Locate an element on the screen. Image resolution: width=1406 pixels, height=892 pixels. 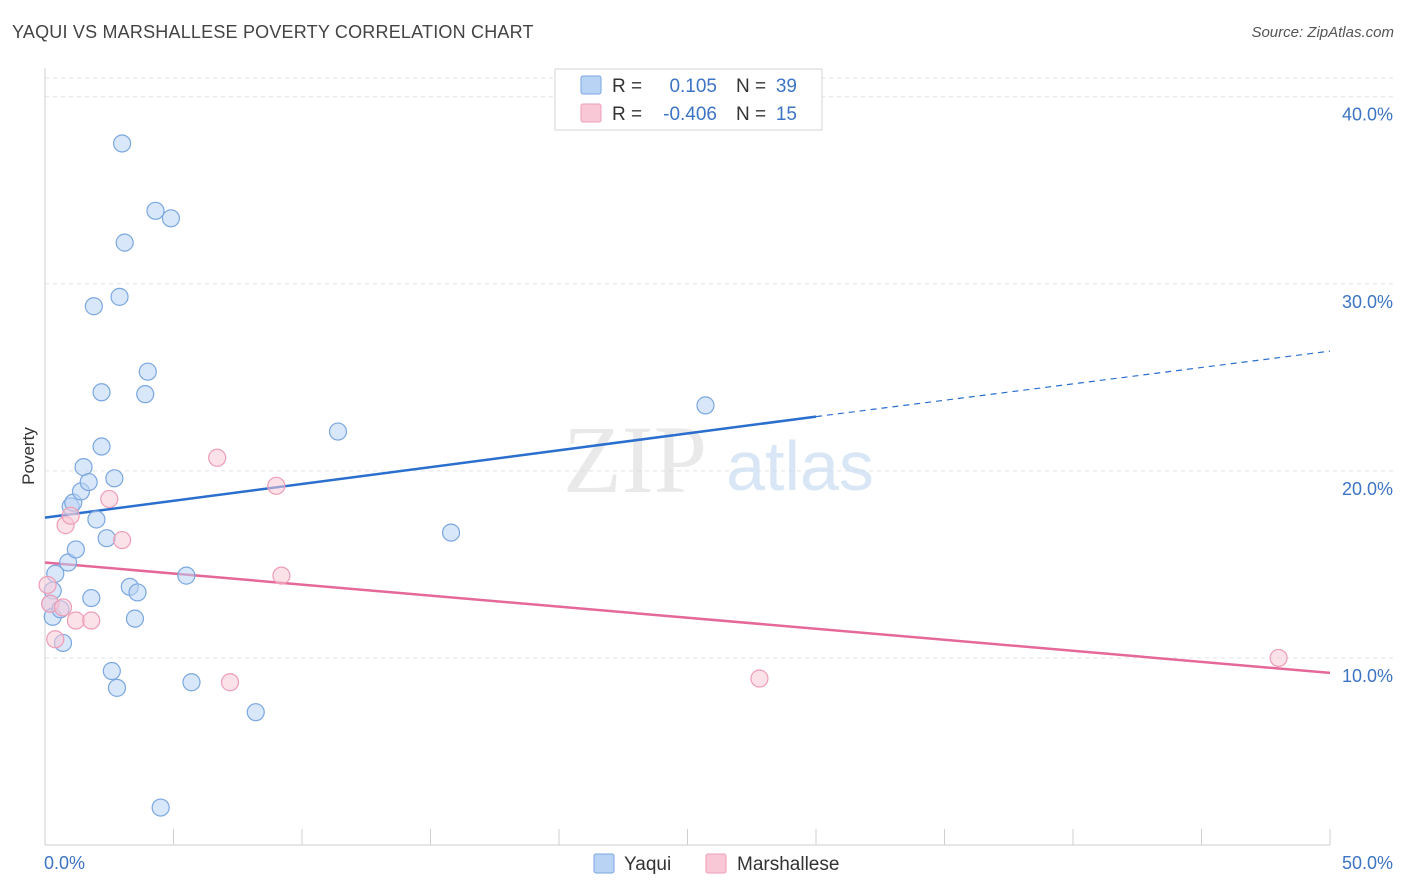
bottom-legend: Yaqui Marshallese is located at coordinates (716, 864).